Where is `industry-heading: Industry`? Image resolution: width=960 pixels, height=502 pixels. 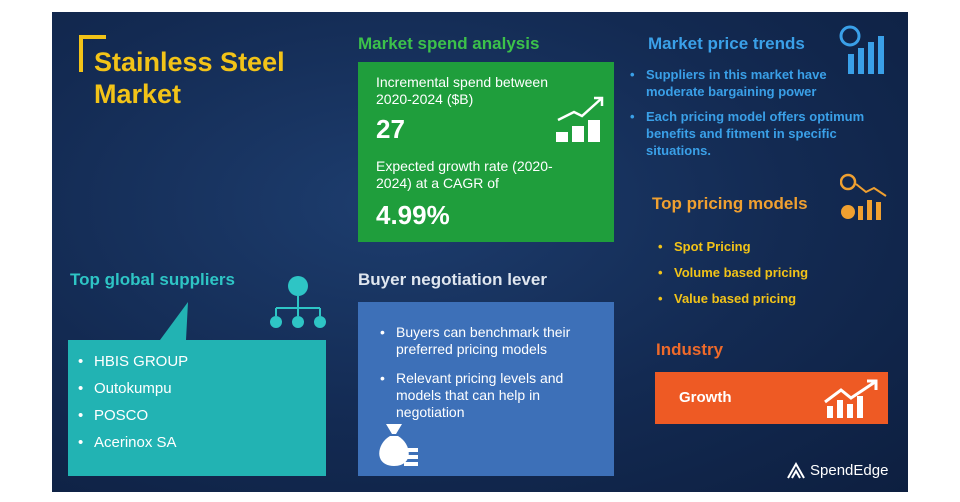
industry-heading: Industry is located at coordinates (690, 349).